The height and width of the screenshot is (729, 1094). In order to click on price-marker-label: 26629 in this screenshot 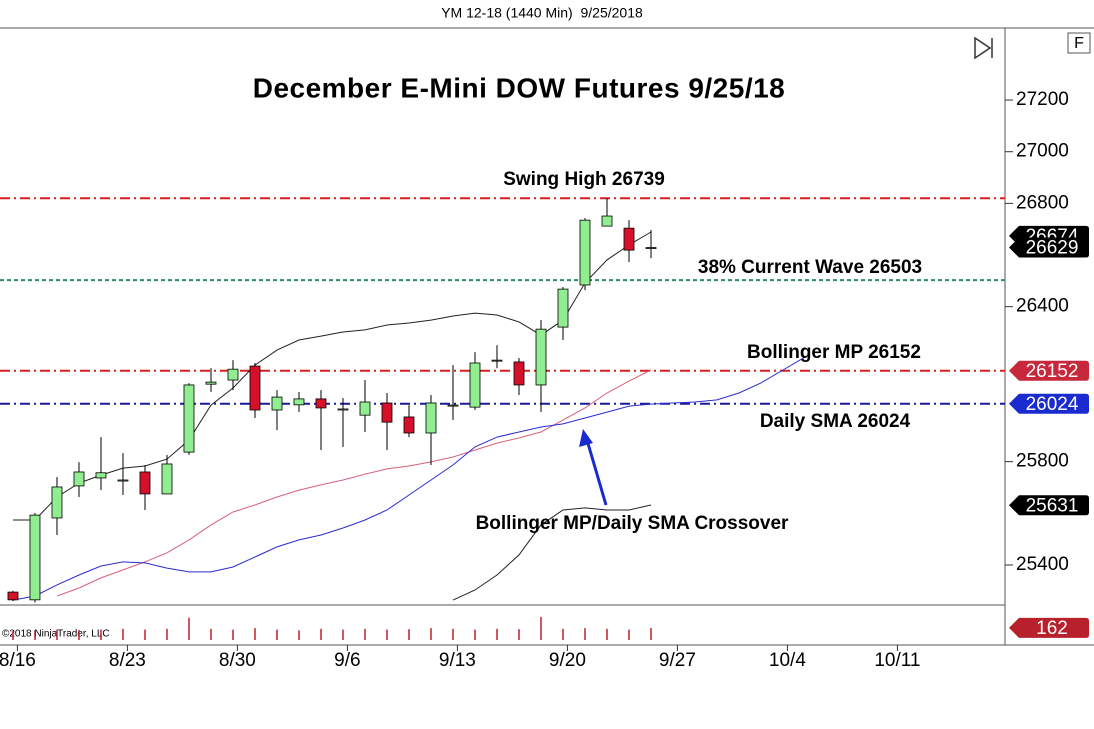, I will do `click(1052, 248)`.